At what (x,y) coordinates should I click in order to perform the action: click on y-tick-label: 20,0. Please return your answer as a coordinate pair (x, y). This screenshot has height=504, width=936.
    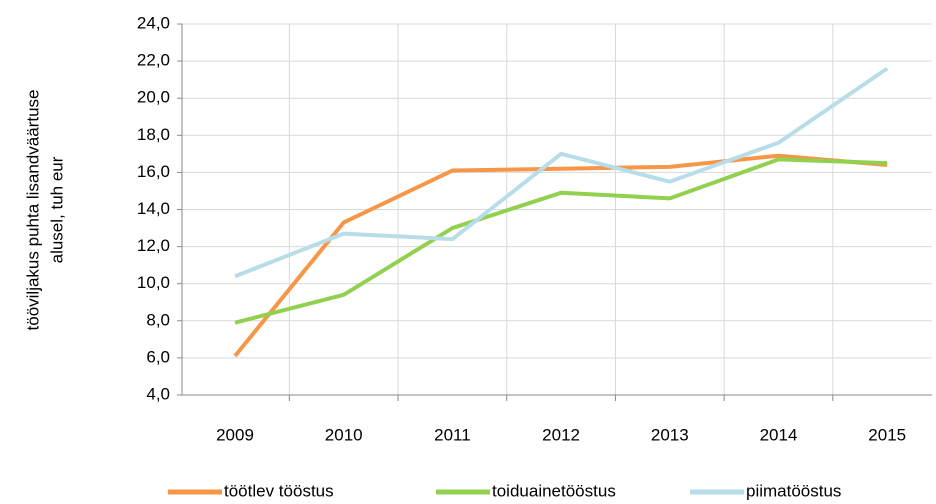
    Looking at the image, I should click on (153, 97).